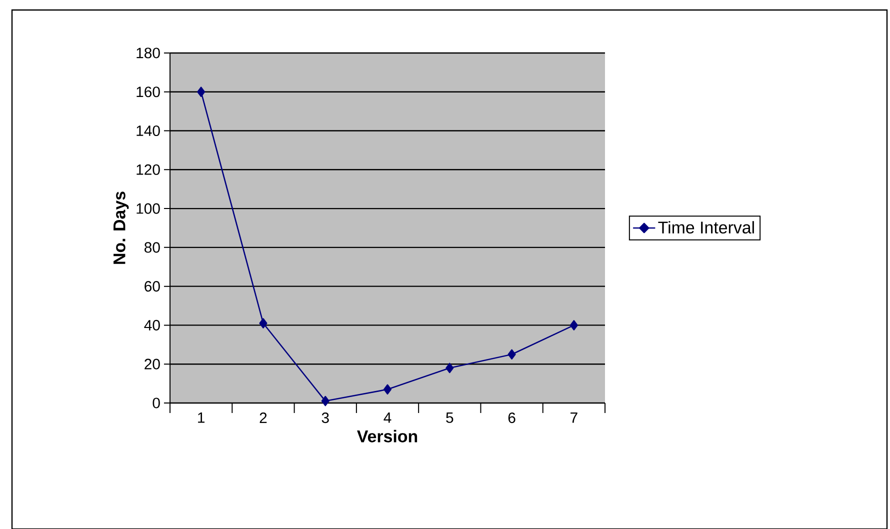 This screenshot has width=890, height=529. Describe the element at coordinates (152, 325) in the screenshot. I see `y-tick-label: 40` at that location.